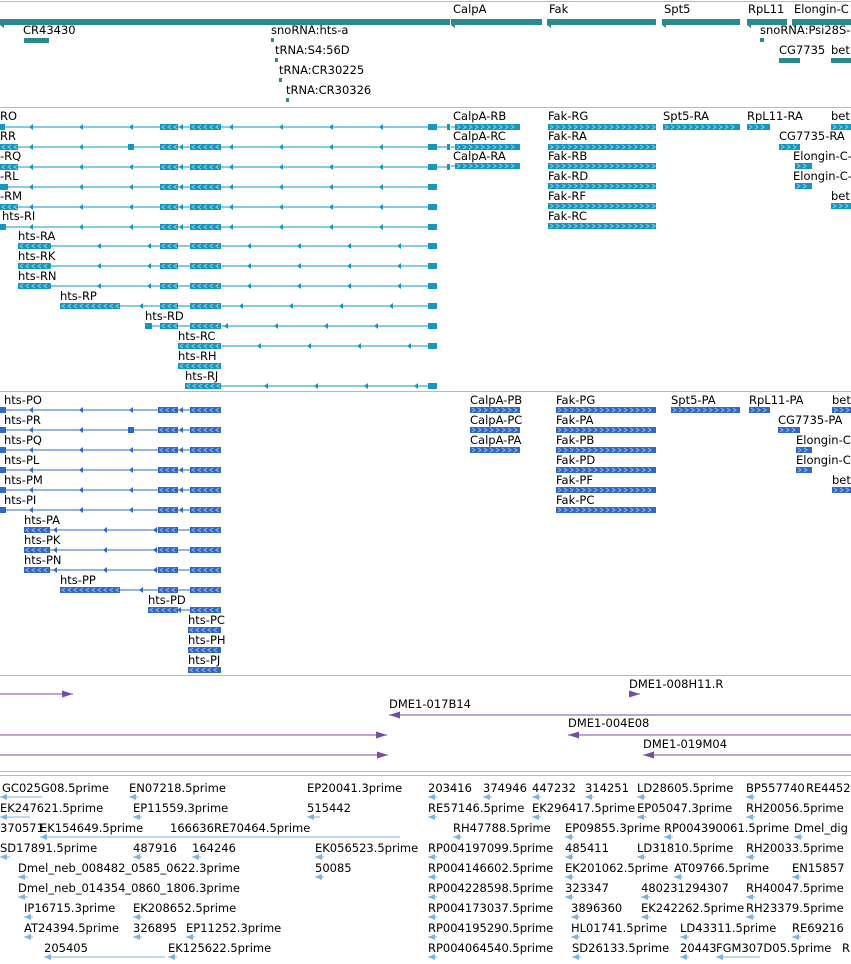 This screenshot has height=964, width=851. Describe the element at coordinates (828, 788) in the screenshot. I see `est-label: RE4452` at that location.